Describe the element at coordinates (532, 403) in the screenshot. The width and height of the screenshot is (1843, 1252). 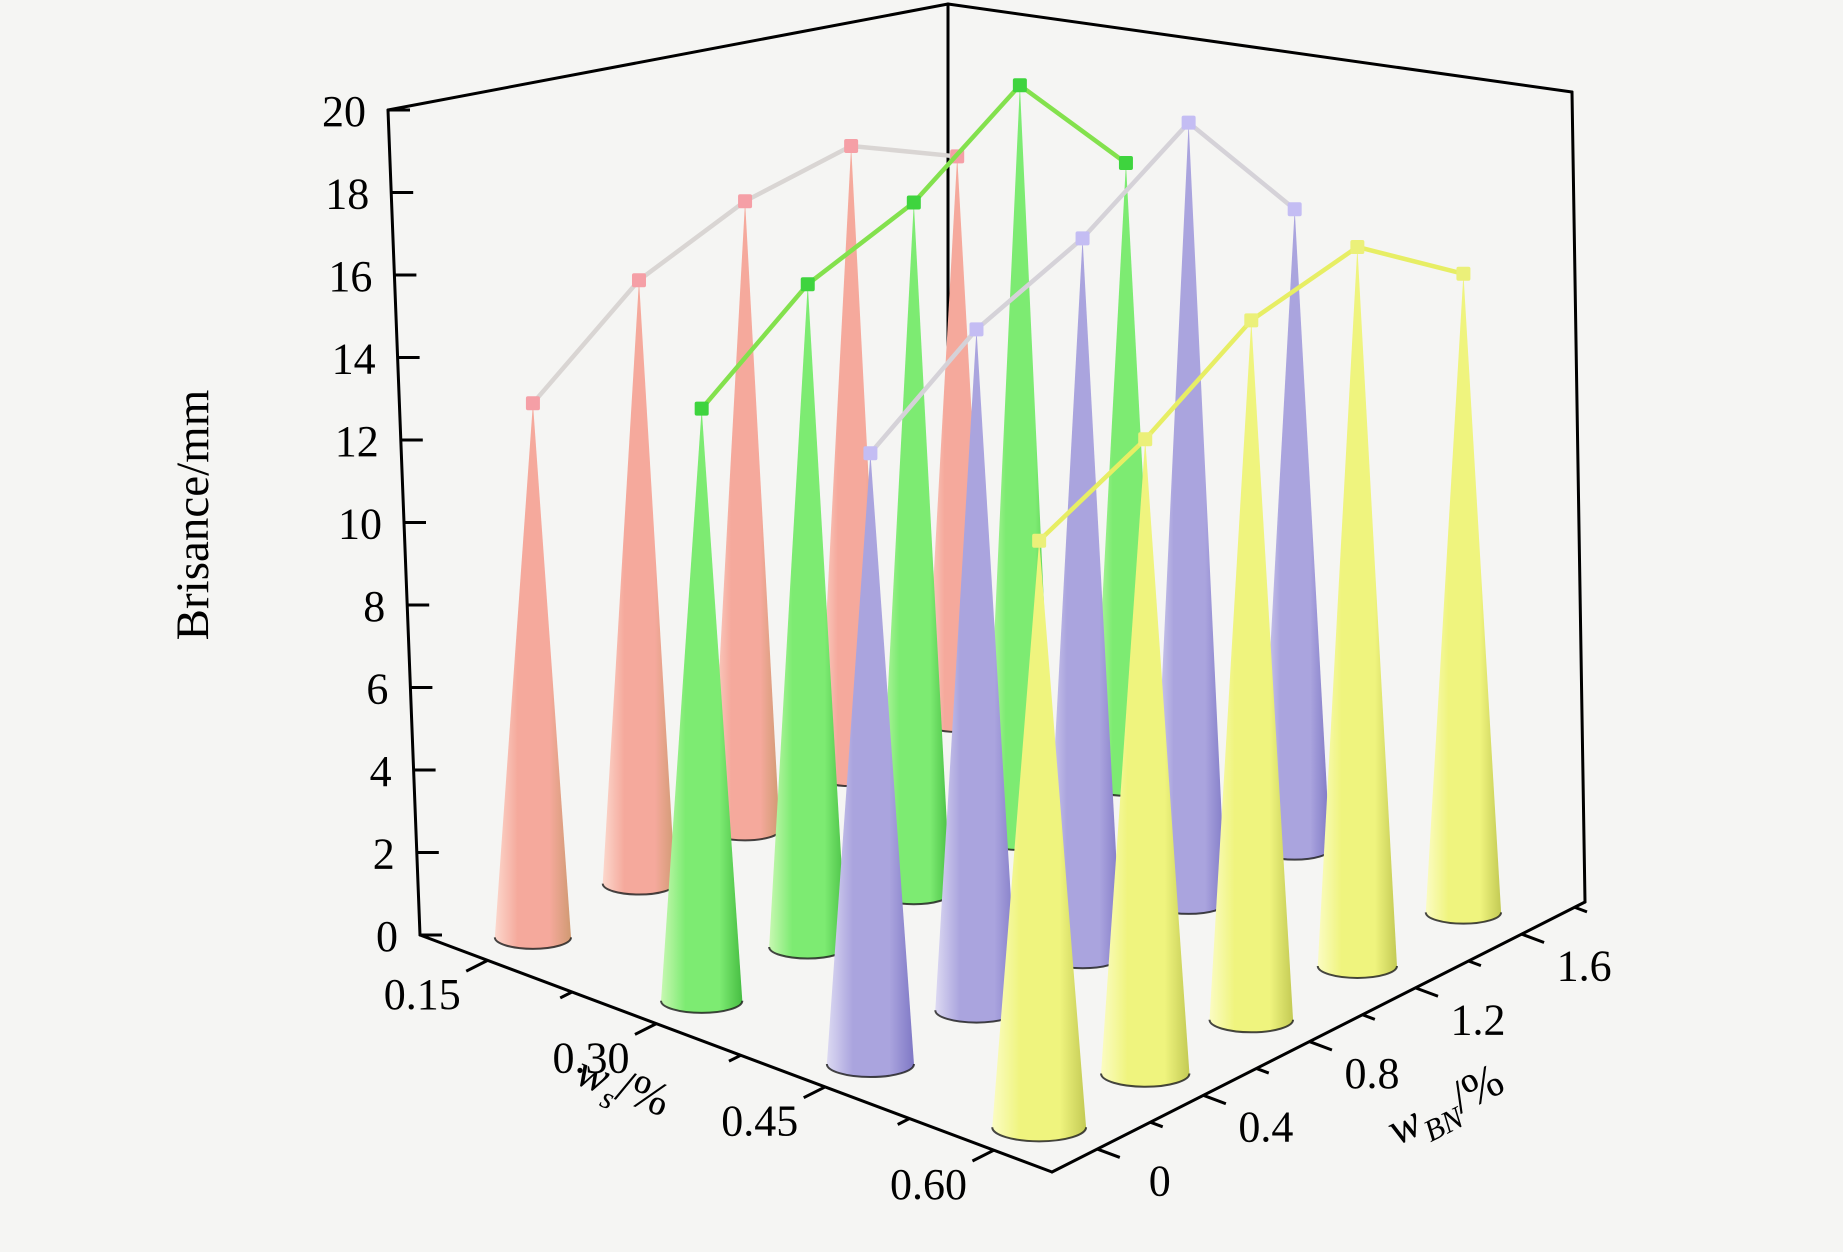
I see `series-marker-ws0.15-wbn0` at that location.